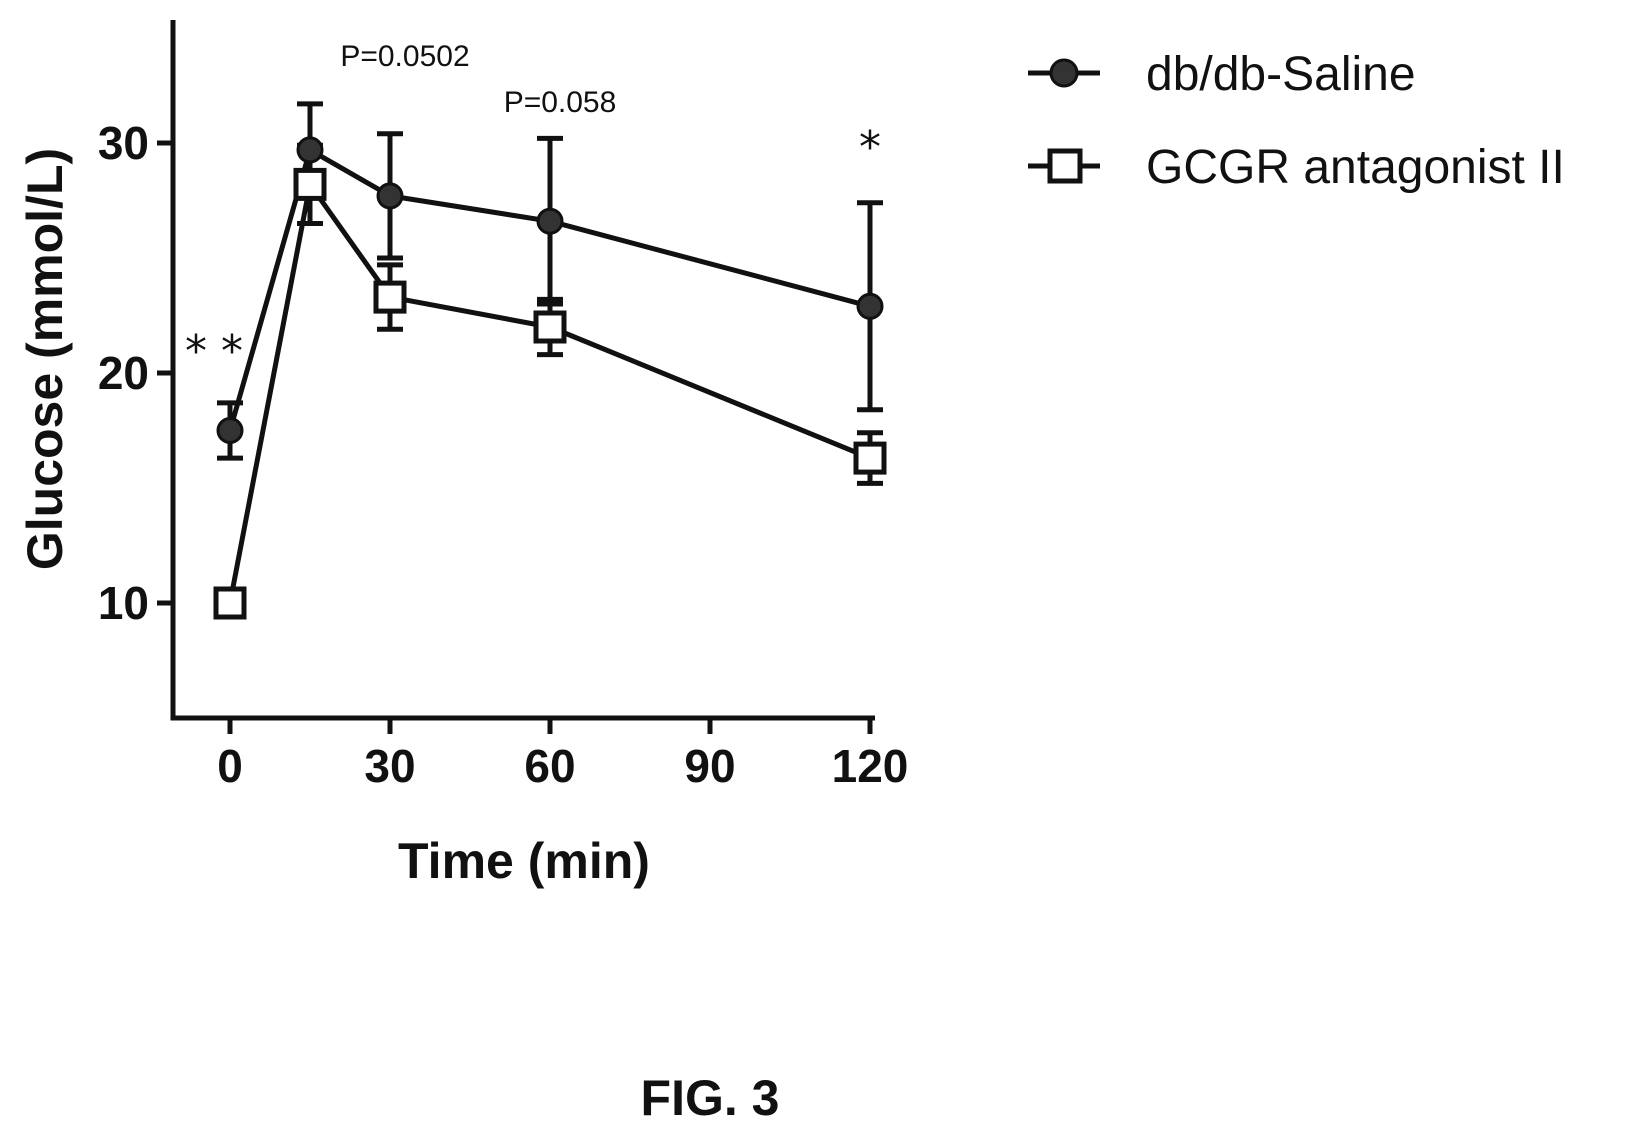 The width and height of the screenshot is (1640, 1134). What do you see at coordinates (45, 359) in the screenshot?
I see `y-axis-title: Glucose (mmol/L)` at bounding box center [45, 359].